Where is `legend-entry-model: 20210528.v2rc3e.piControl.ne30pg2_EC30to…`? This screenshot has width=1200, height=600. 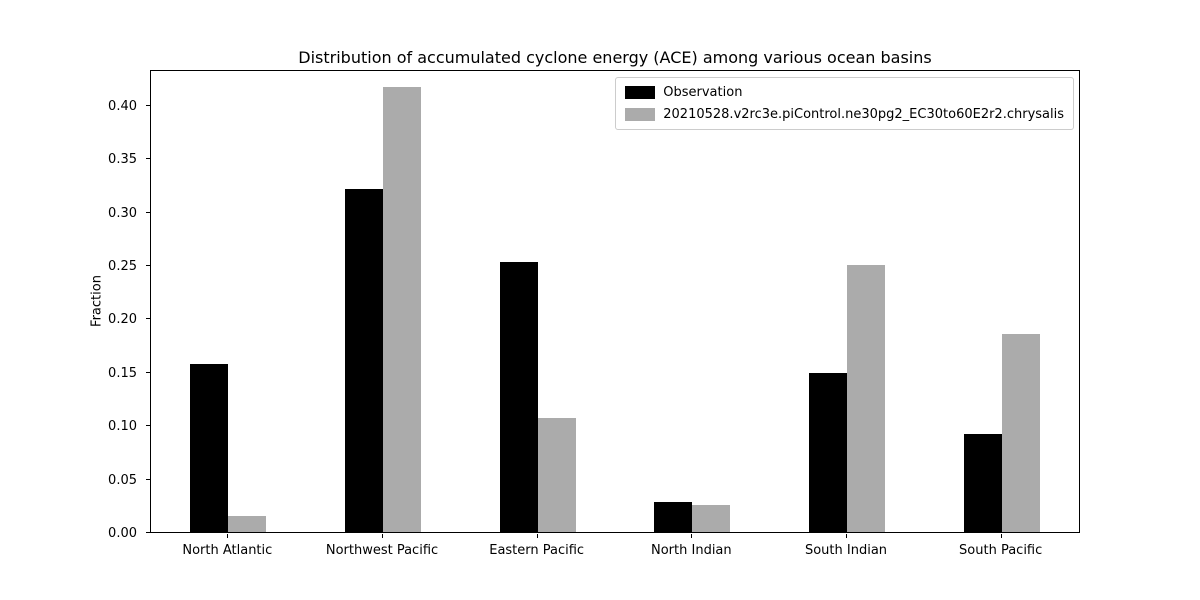
legend-entry-model: 20210528.v2rc3e.piControl.ne30pg2_EC30to… is located at coordinates (844, 114).